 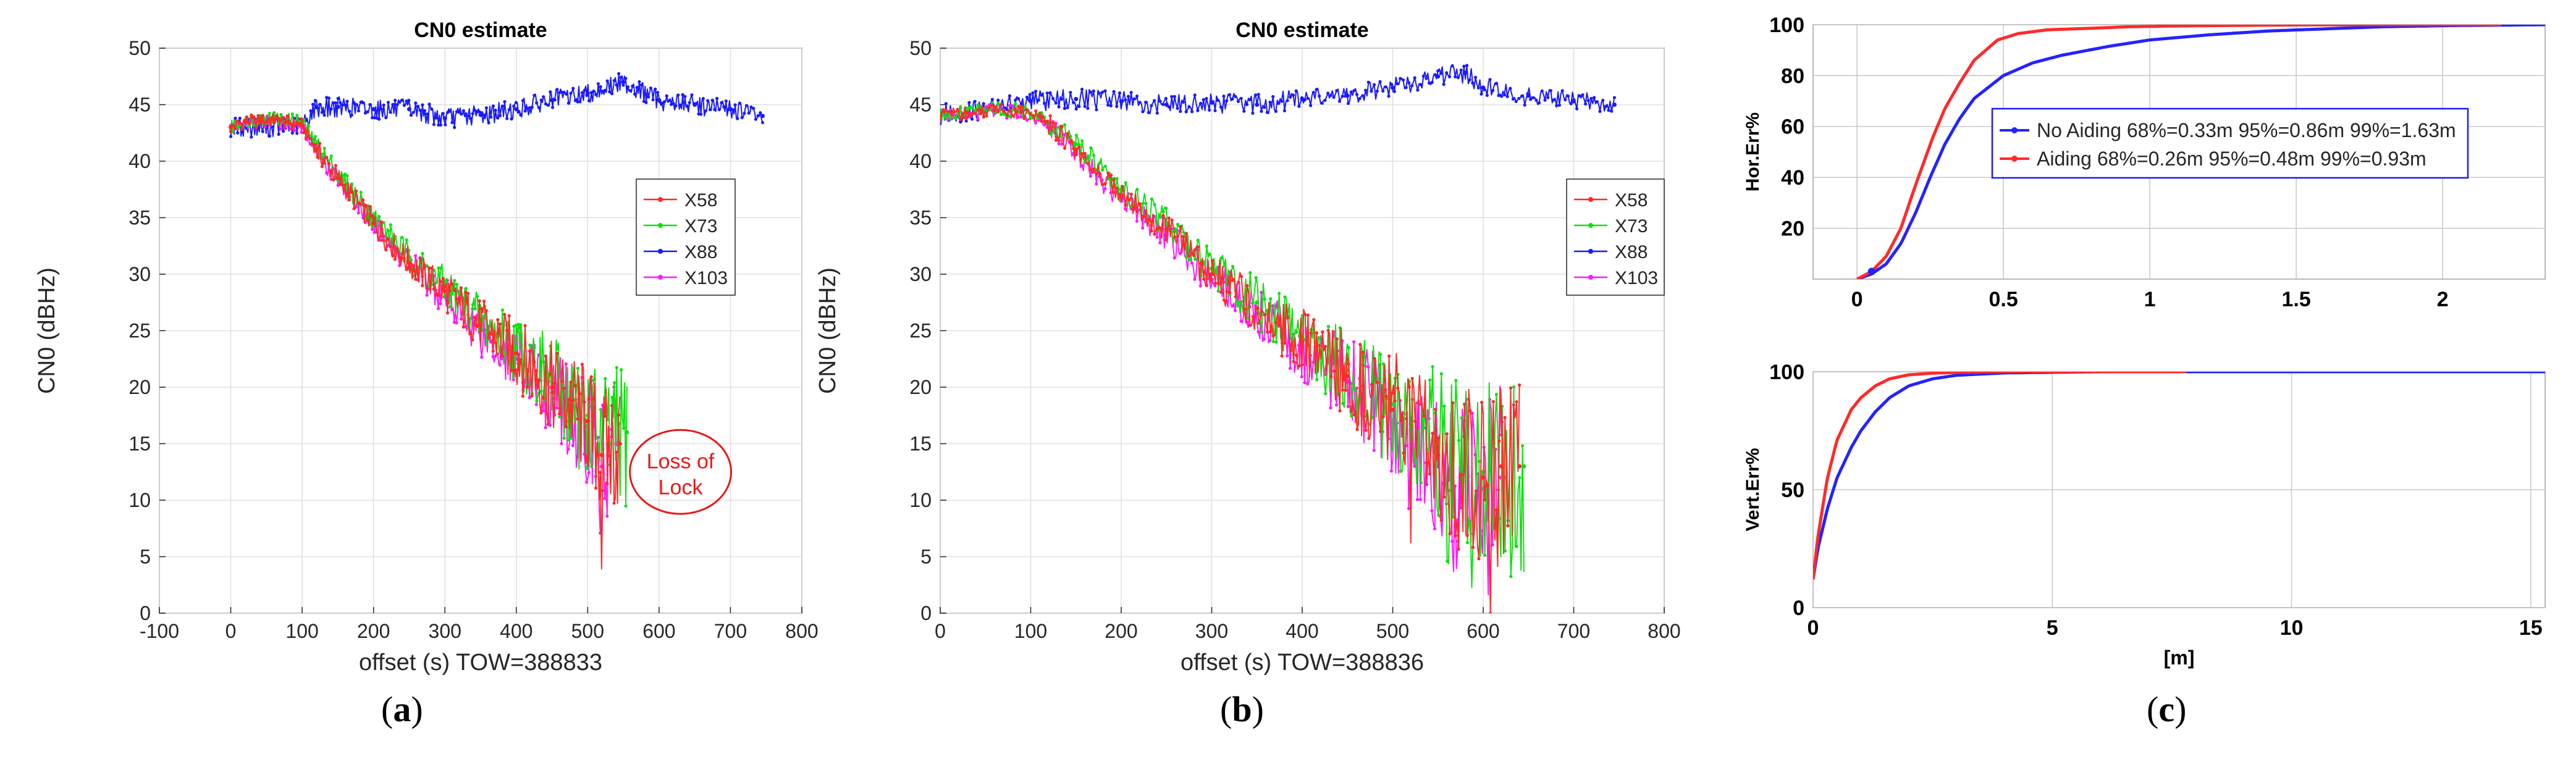 I want to click on x-tick-label: 100, so click(x=301, y=631).